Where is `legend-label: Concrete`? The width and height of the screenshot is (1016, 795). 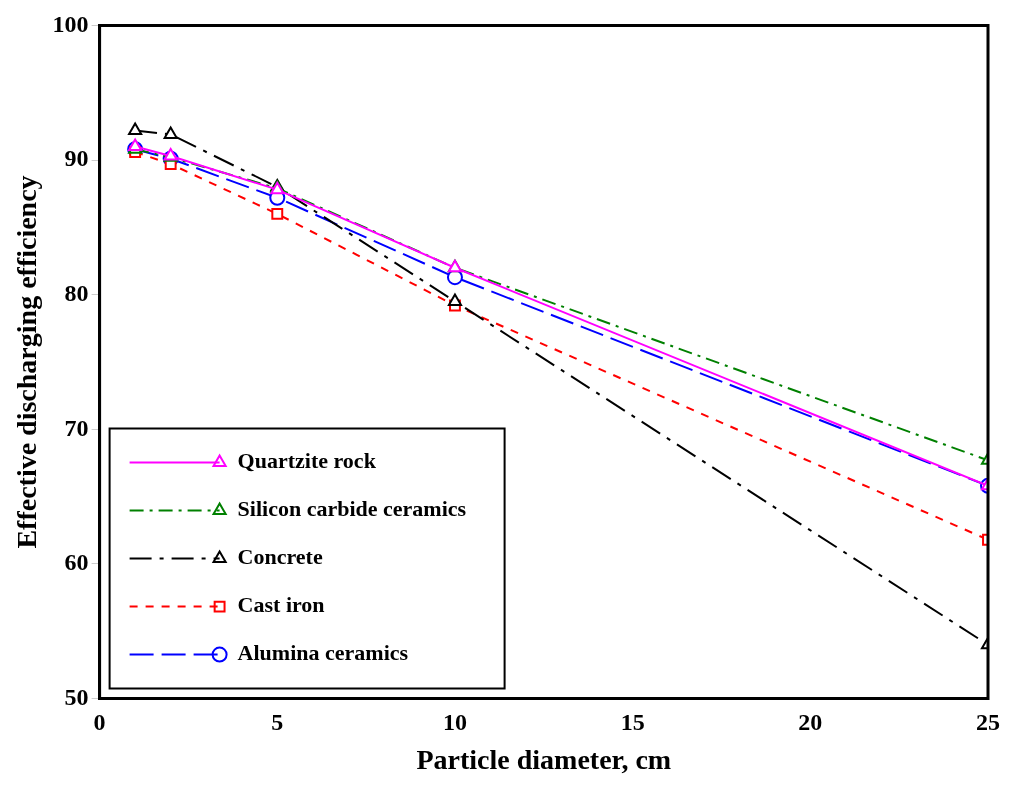 legend-label: Concrete is located at coordinates (280, 557).